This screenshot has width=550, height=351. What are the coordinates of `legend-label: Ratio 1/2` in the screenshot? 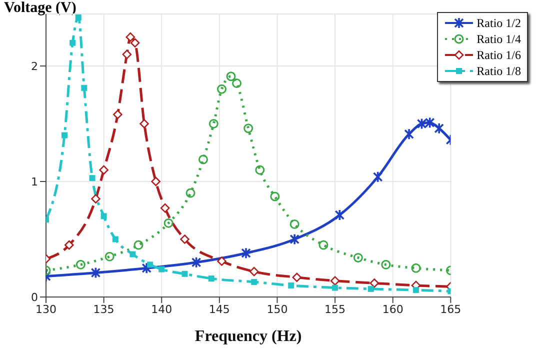 It's located at (498, 23).